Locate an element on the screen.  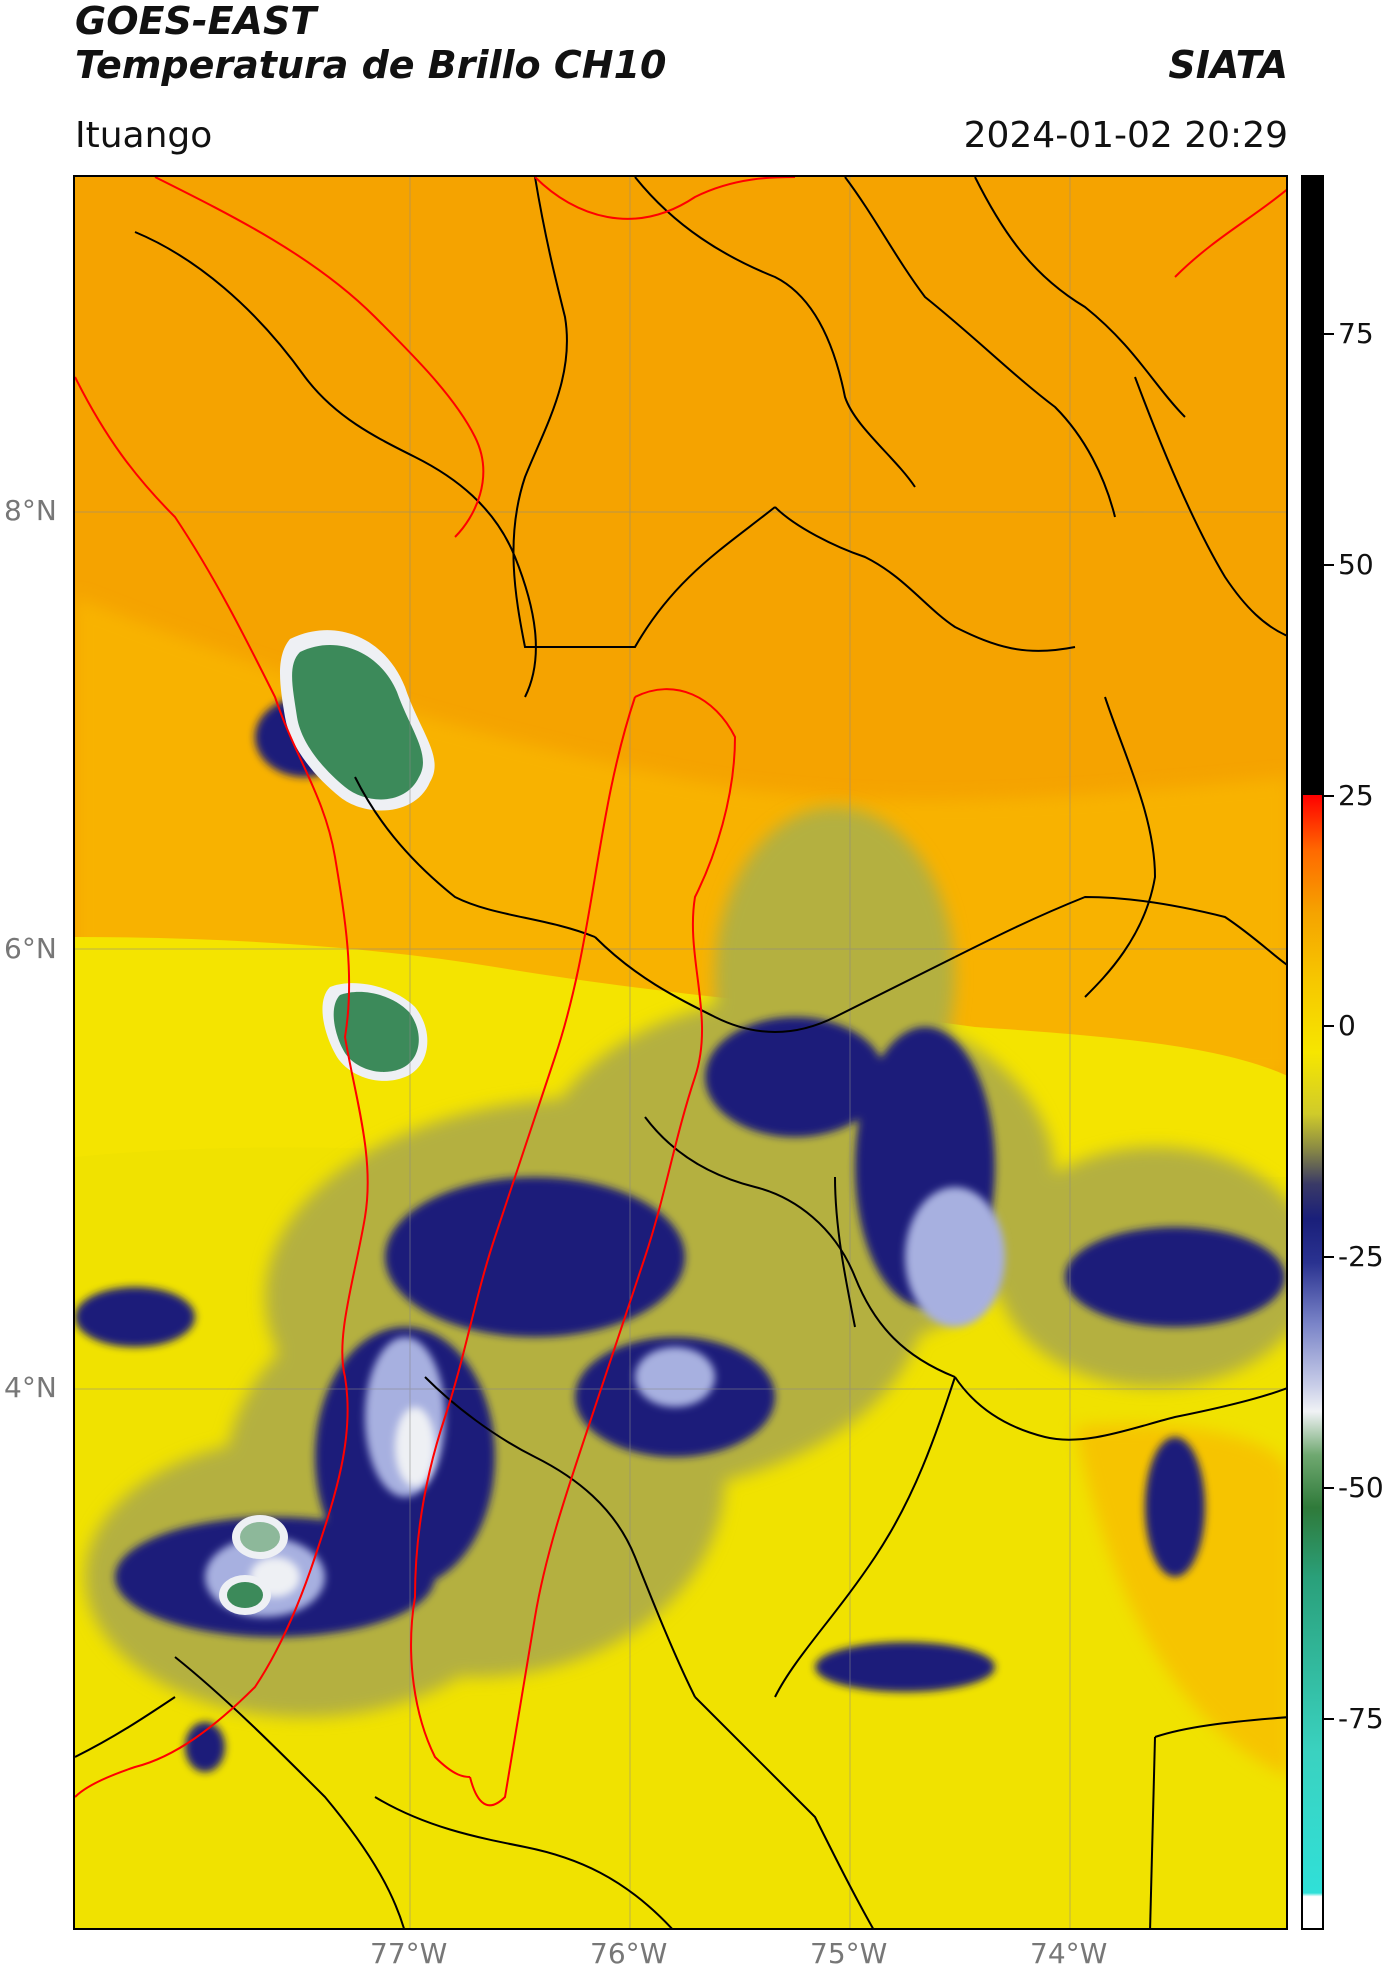
lon-label-77w: 77°W is located at coordinates (409, 1953).